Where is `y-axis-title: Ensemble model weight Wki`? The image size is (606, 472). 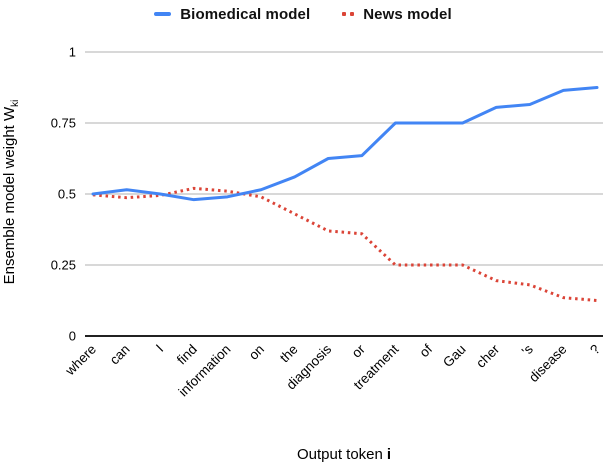 y-axis-title: Ensemble model weight Wki is located at coordinates (11, 192).